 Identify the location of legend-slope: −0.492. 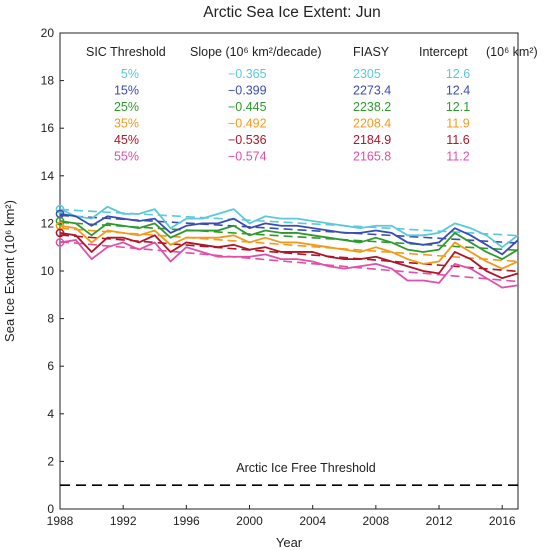
(247, 124).